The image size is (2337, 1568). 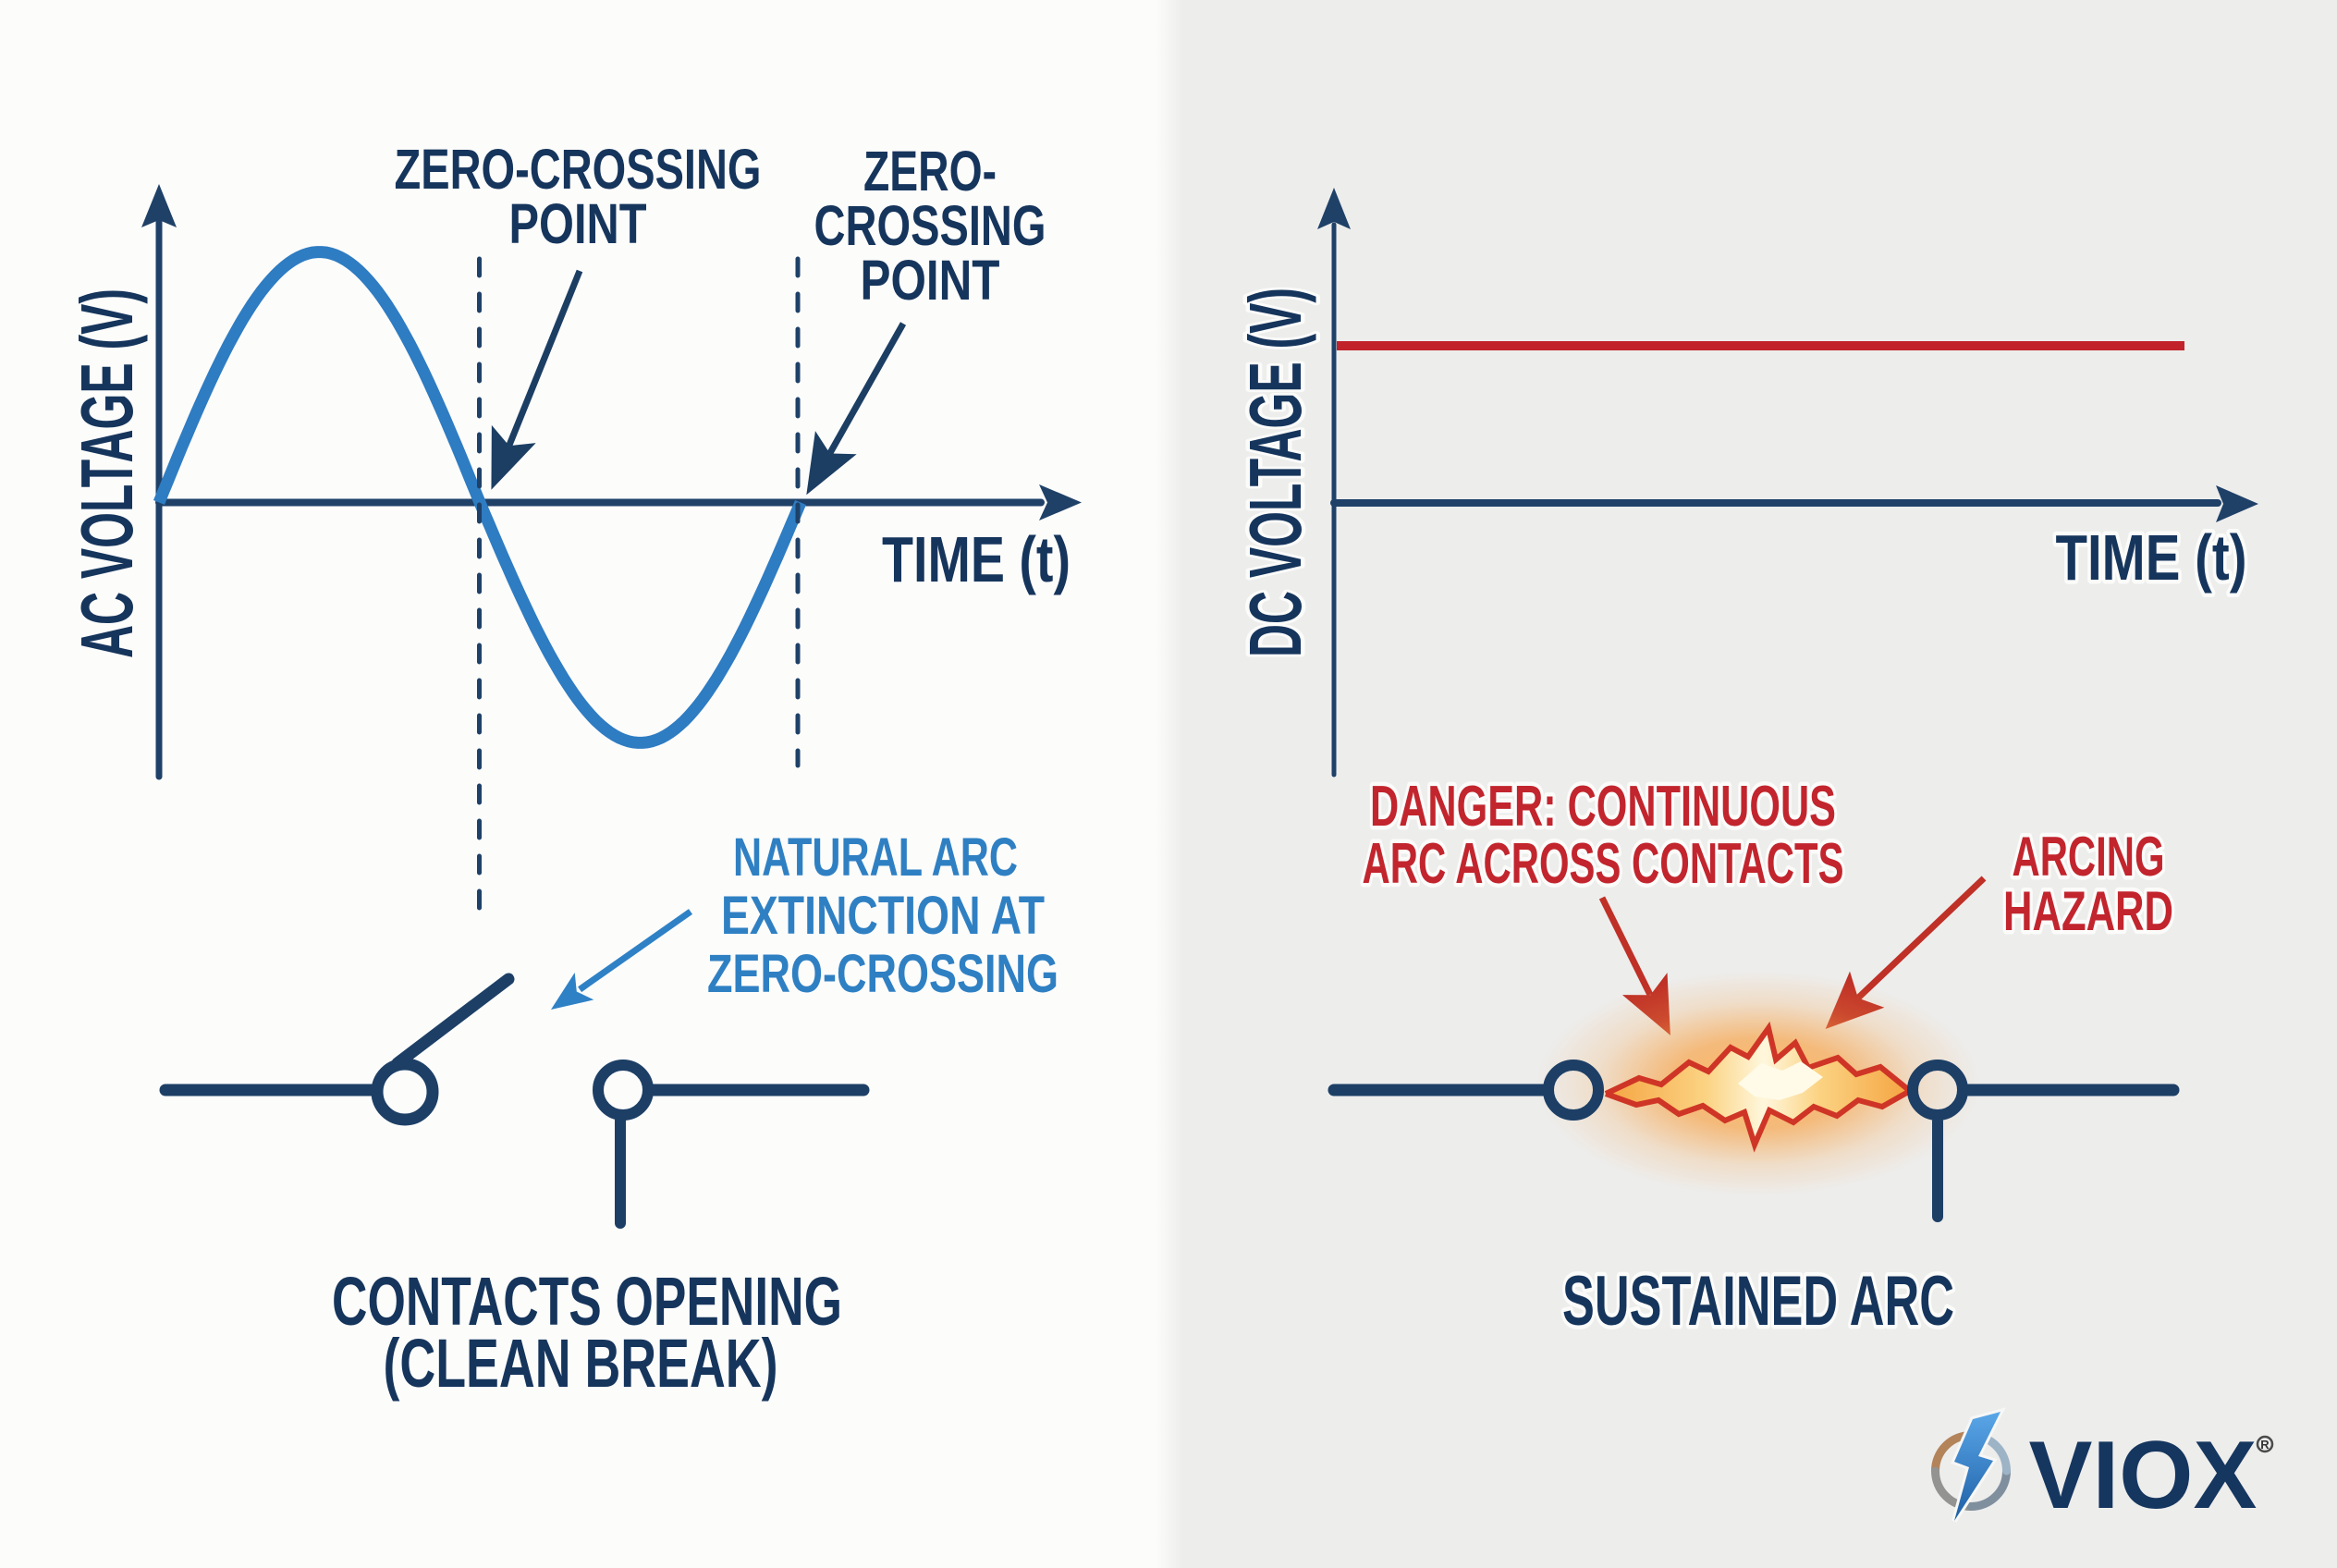 What do you see at coordinates (1758, 1302) in the screenshot?
I see `svg-text: SUSTAINED ARC` at bounding box center [1758, 1302].